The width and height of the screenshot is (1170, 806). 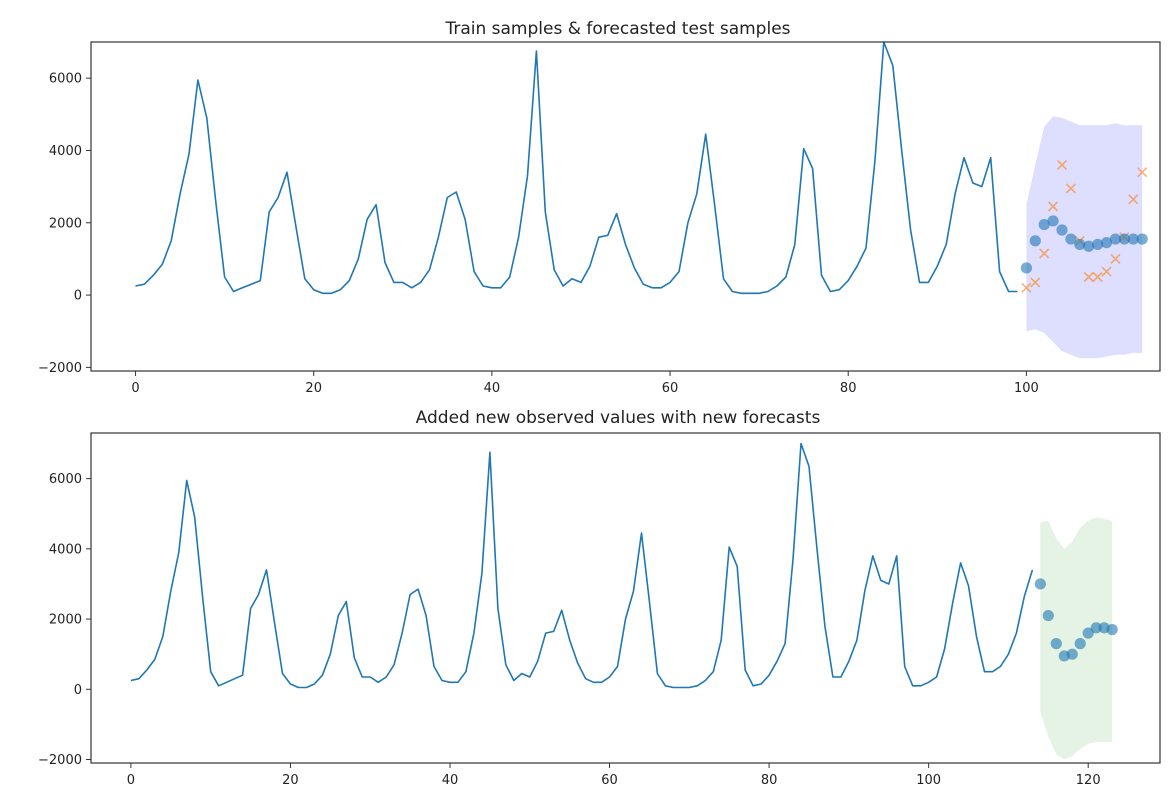 What do you see at coordinates (1088, 780) in the screenshot?
I see `x-tick-label: 120` at bounding box center [1088, 780].